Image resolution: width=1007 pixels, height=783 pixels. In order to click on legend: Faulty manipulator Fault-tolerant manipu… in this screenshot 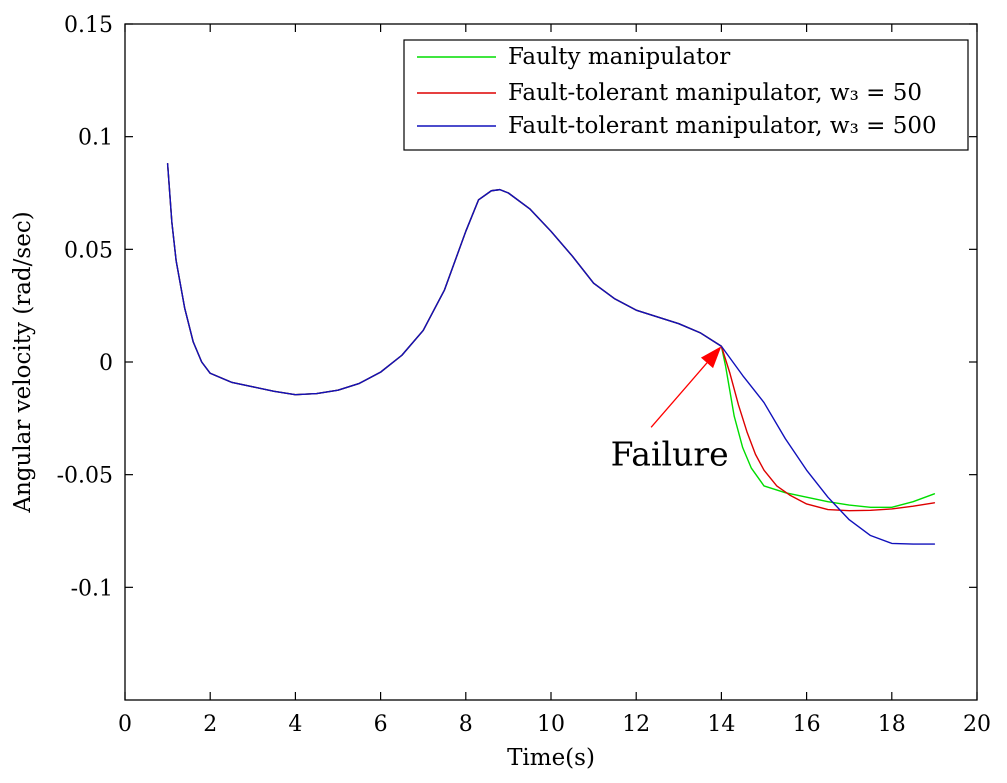, I will do `click(686, 95)`.